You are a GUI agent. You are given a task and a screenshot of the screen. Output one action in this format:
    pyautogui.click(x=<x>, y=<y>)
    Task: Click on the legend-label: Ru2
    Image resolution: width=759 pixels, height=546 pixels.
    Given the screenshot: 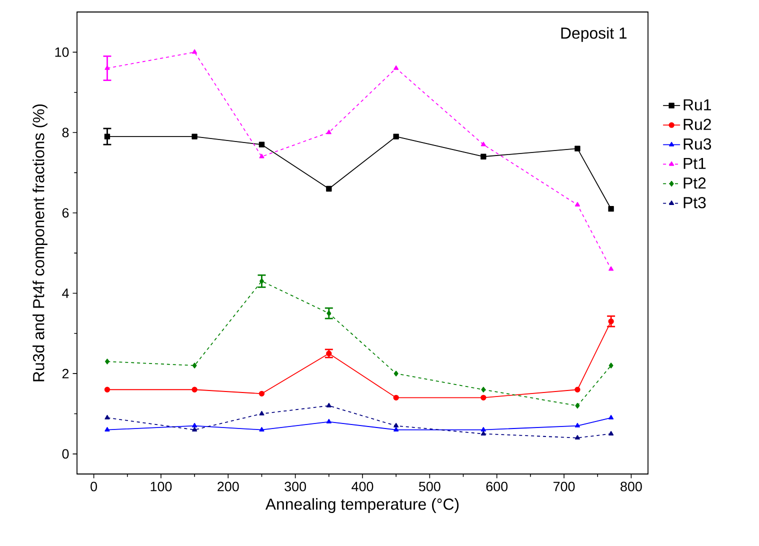 What is the action you would take?
    pyautogui.click(x=697, y=124)
    